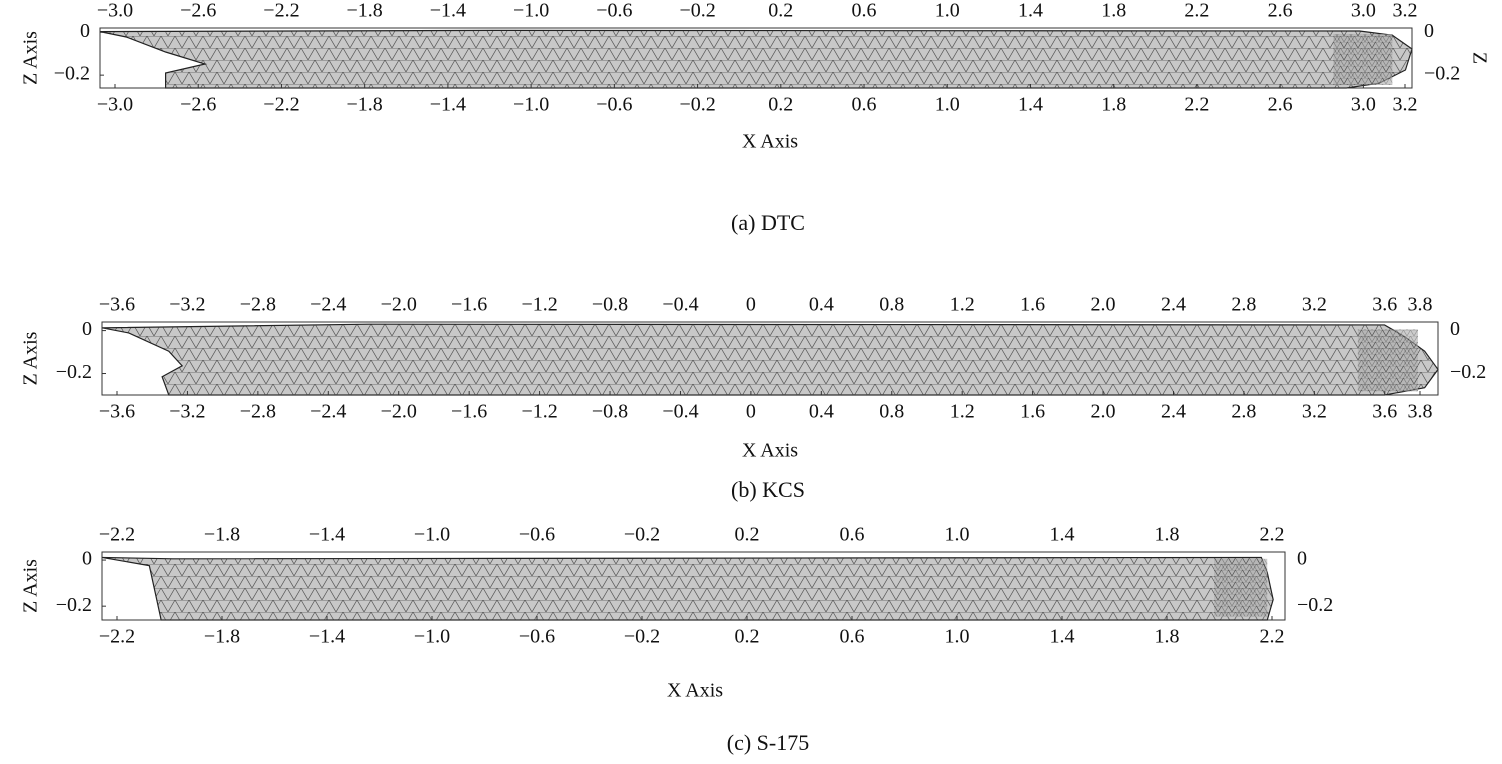 This screenshot has width=1502, height=764. I want to click on x-tick-label: 1.2, so click(962, 412).